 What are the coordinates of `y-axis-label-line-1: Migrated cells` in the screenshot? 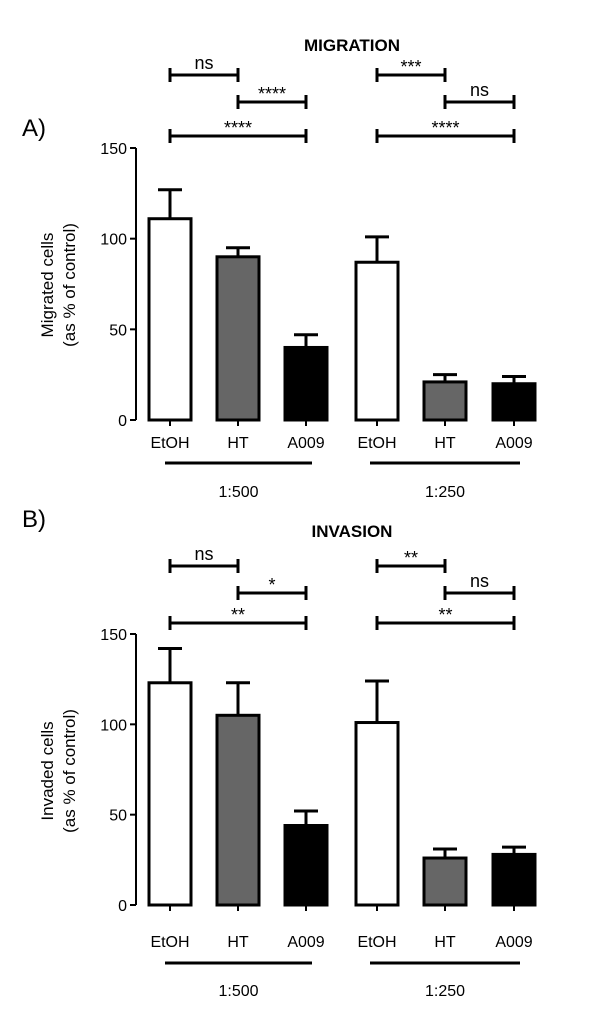 It's located at (47, 285).